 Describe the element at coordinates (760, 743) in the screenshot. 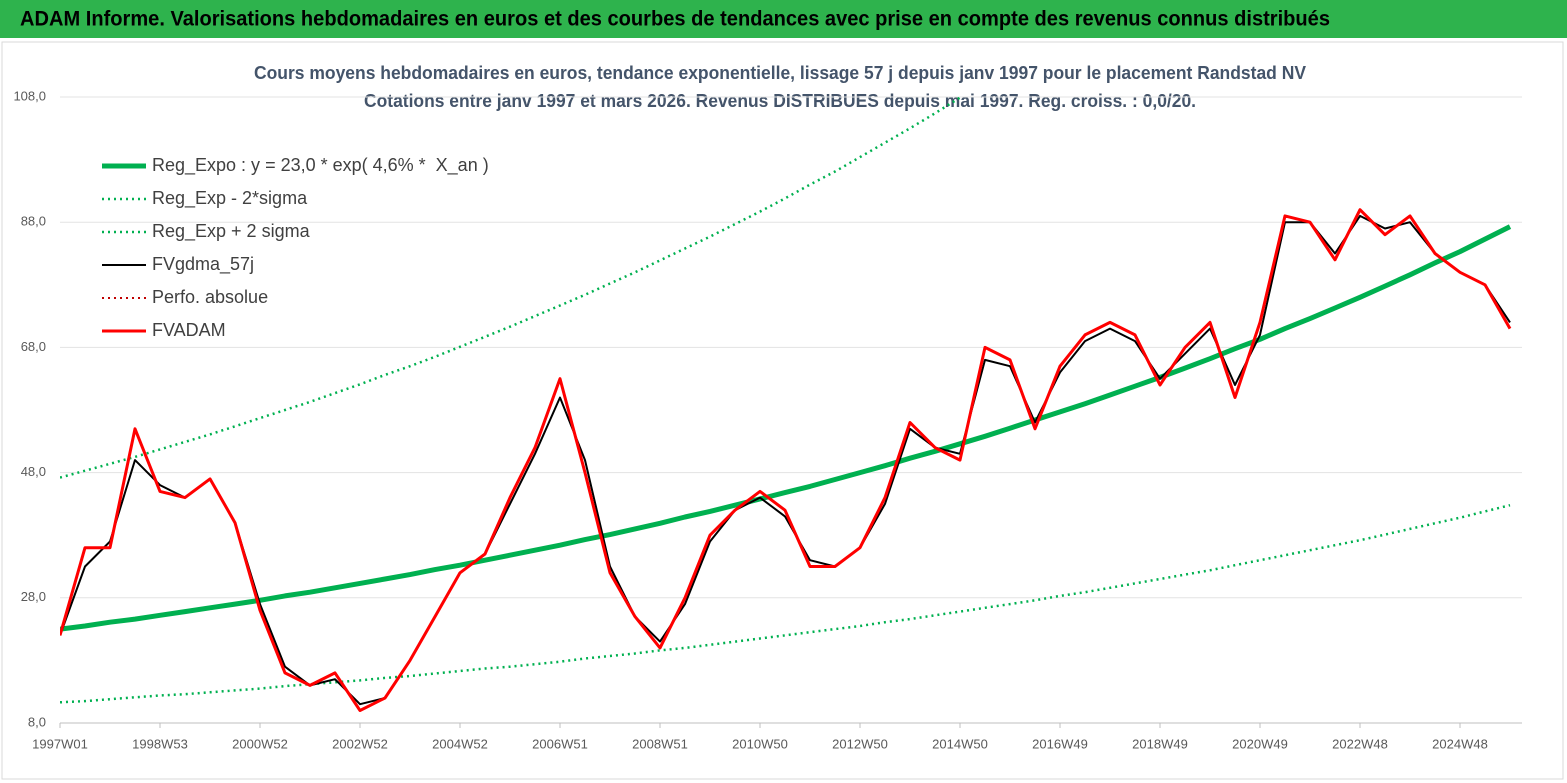

I see `x-tick-label: 2010W50` at that location.